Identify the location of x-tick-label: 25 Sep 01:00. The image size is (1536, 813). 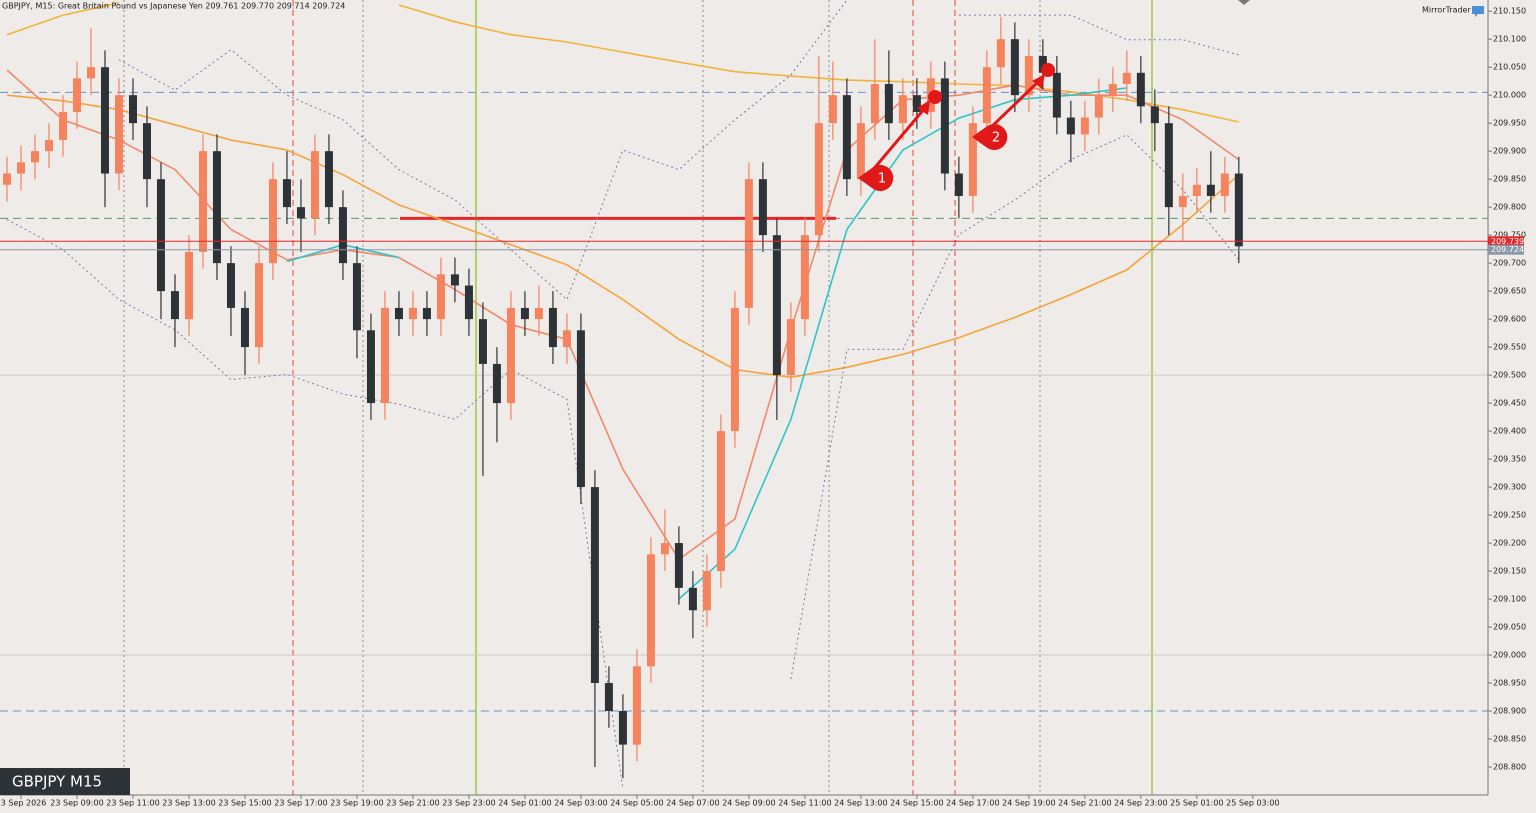
(1196, 803).